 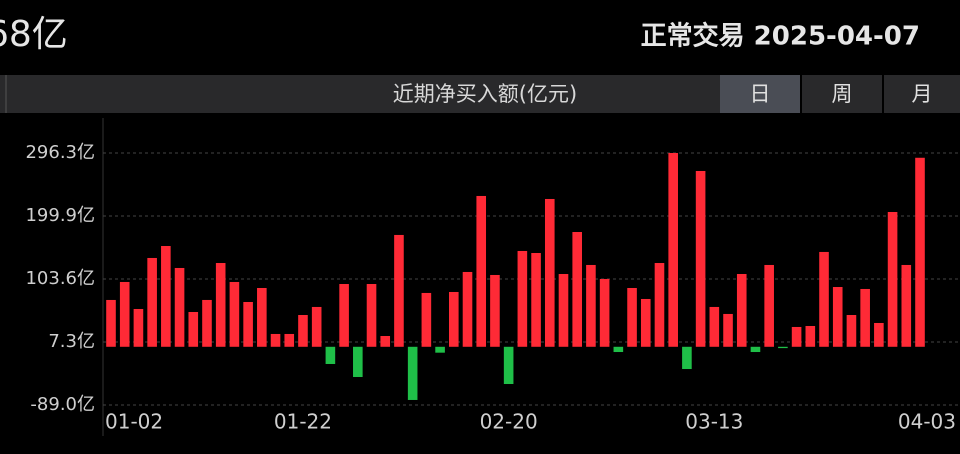 What do you see at coordinates (62, 404) in the screenshot?
I see `y-tick-label: -89.0亿` at bounding box center [62, 404].